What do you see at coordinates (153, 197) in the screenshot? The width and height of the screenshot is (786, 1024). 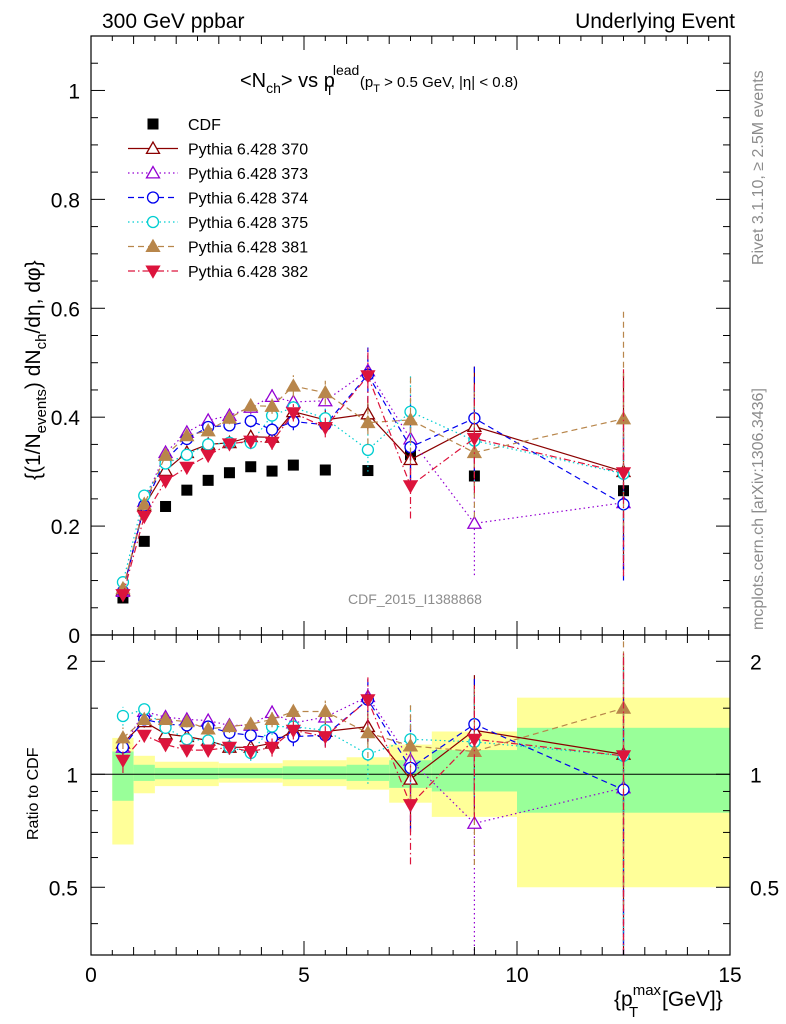 I see `legend-marker-p374` at bounding box center [153, 197].